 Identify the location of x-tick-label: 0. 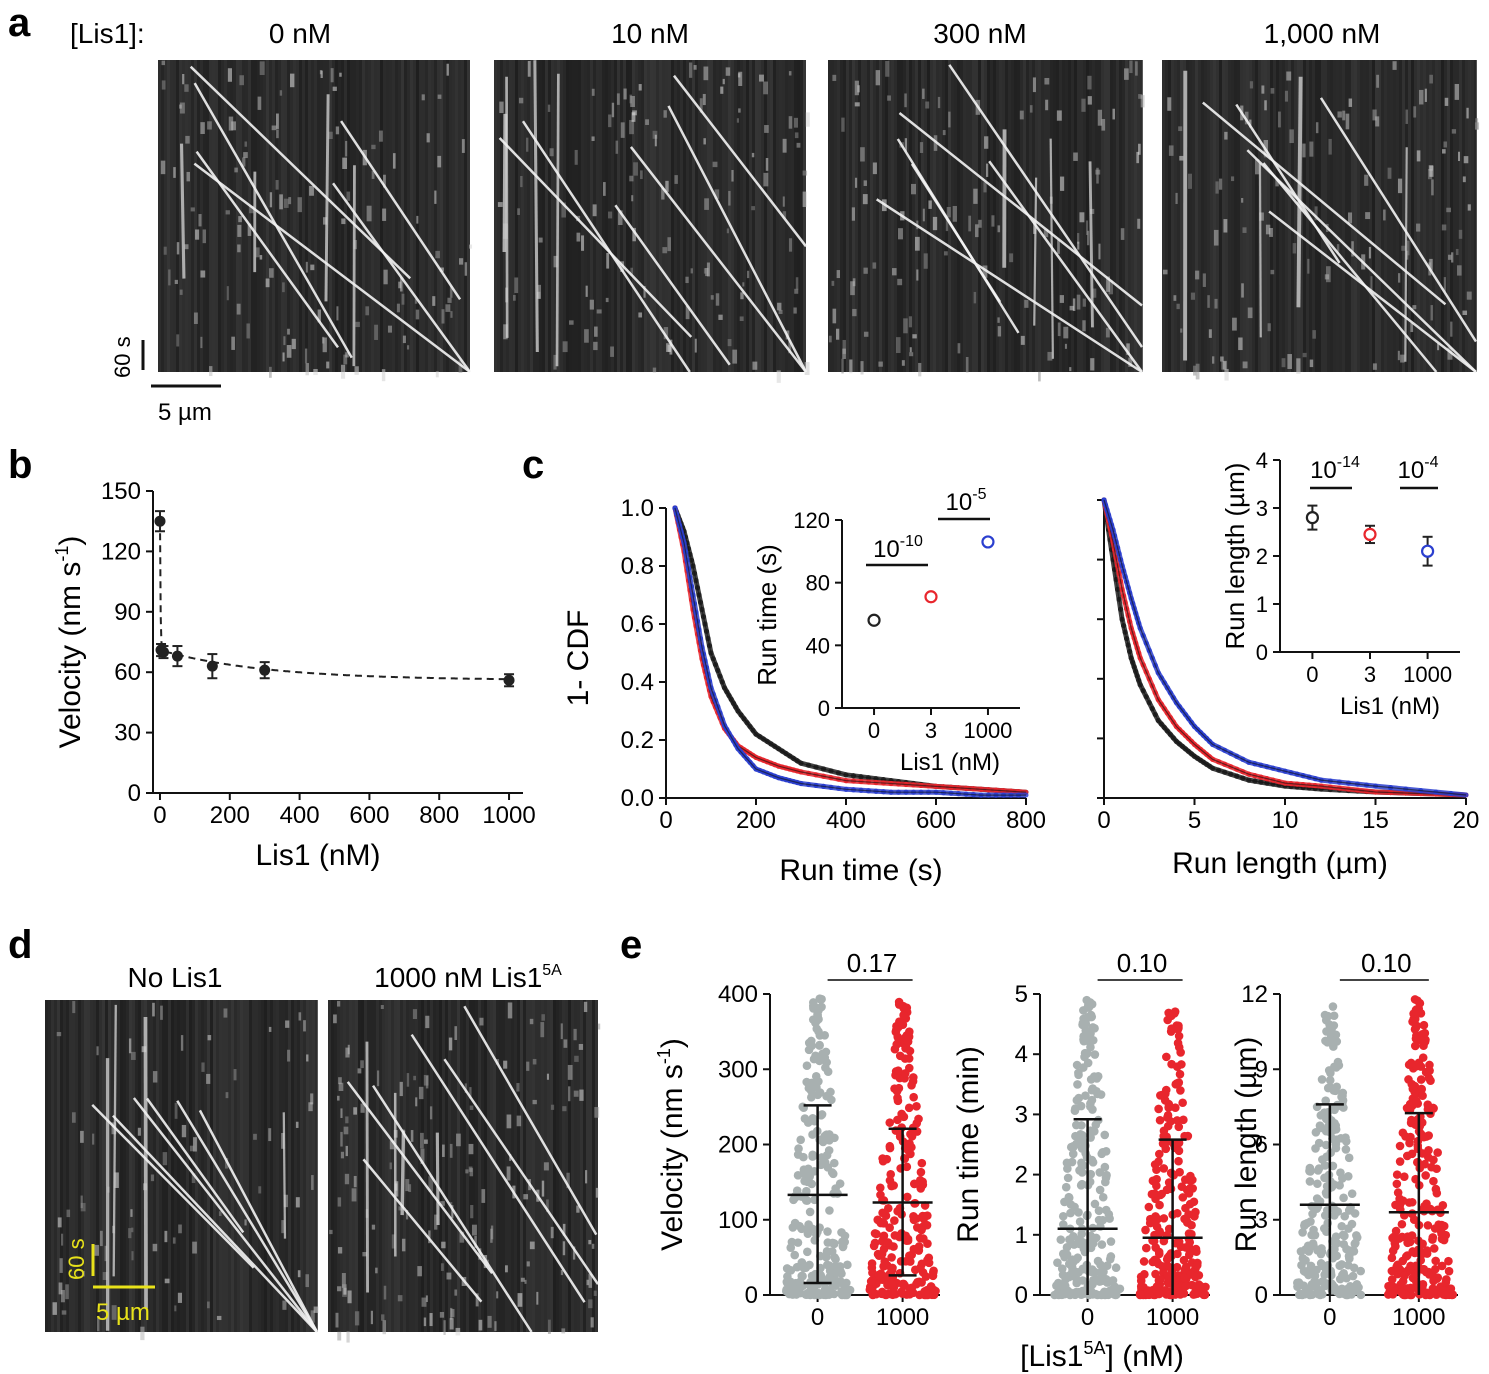
(1103, 820).